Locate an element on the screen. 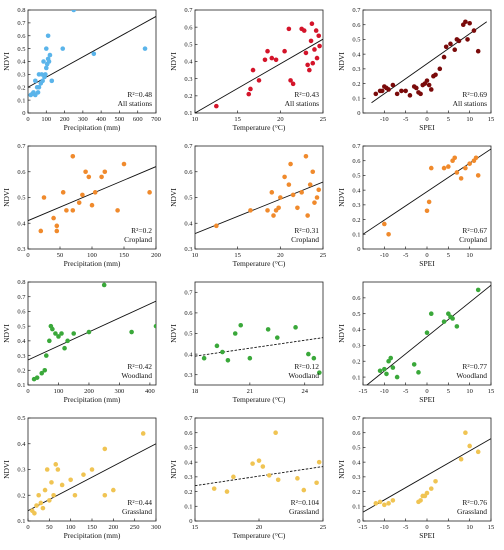 The height and width of the screenshot is (550, 504). x-tick-label: 100 is located at coordinates (59, 391).